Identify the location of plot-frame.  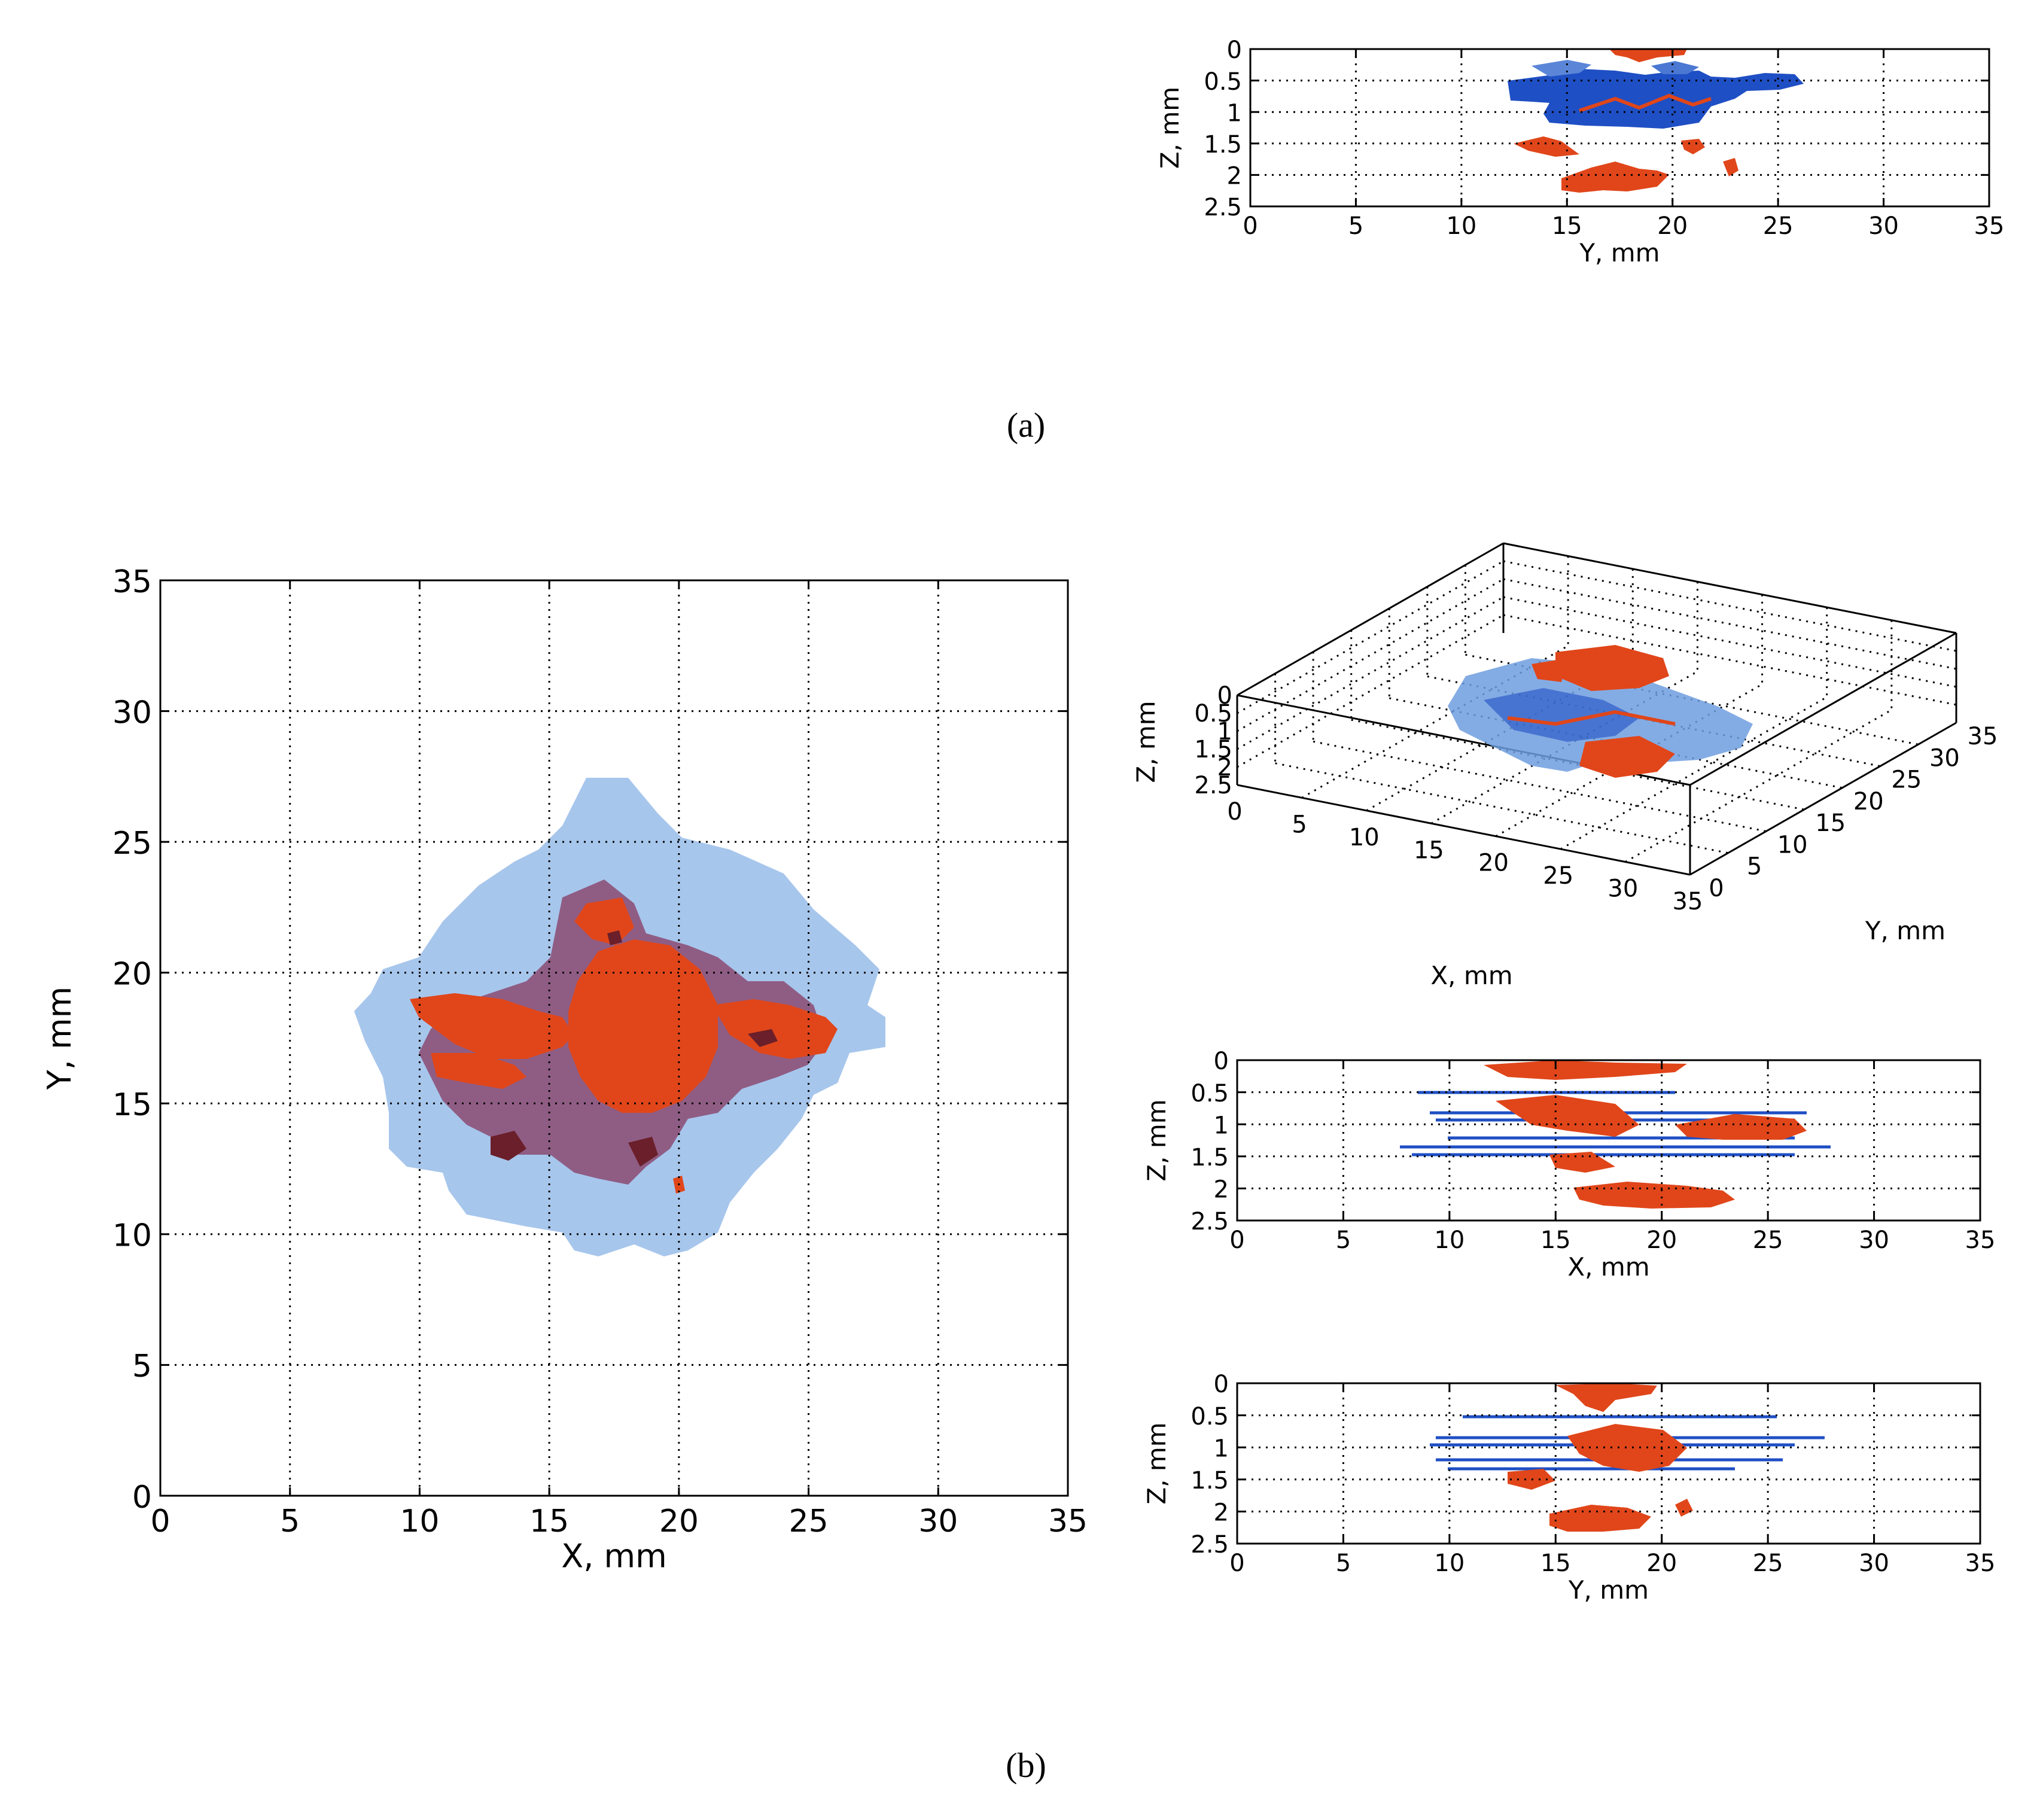
(1608, 1464).